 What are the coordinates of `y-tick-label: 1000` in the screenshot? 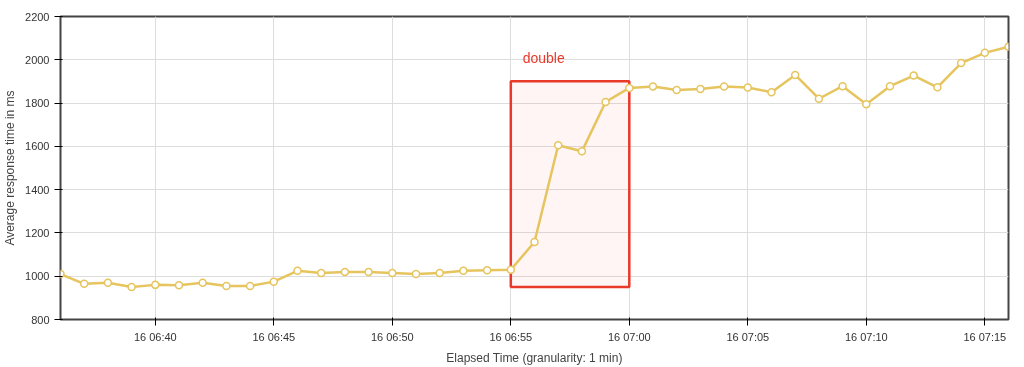 It's located at (37, 276).